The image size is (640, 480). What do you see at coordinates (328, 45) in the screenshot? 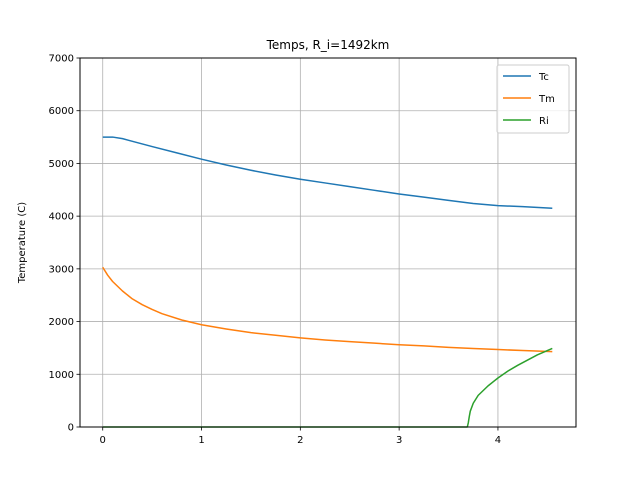
I see `chart-title: Temps, R_i=1492km` at bounding box center [328, 45].